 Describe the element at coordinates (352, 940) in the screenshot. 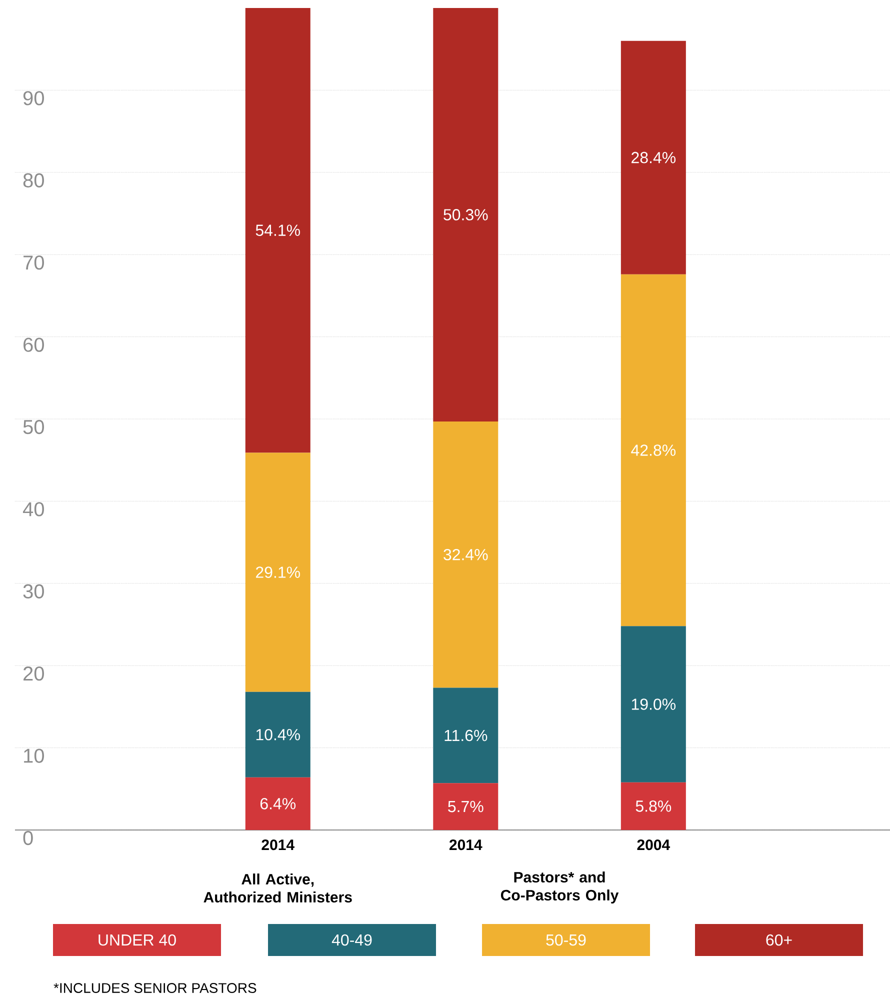

I see `text: 40-49` at that location.